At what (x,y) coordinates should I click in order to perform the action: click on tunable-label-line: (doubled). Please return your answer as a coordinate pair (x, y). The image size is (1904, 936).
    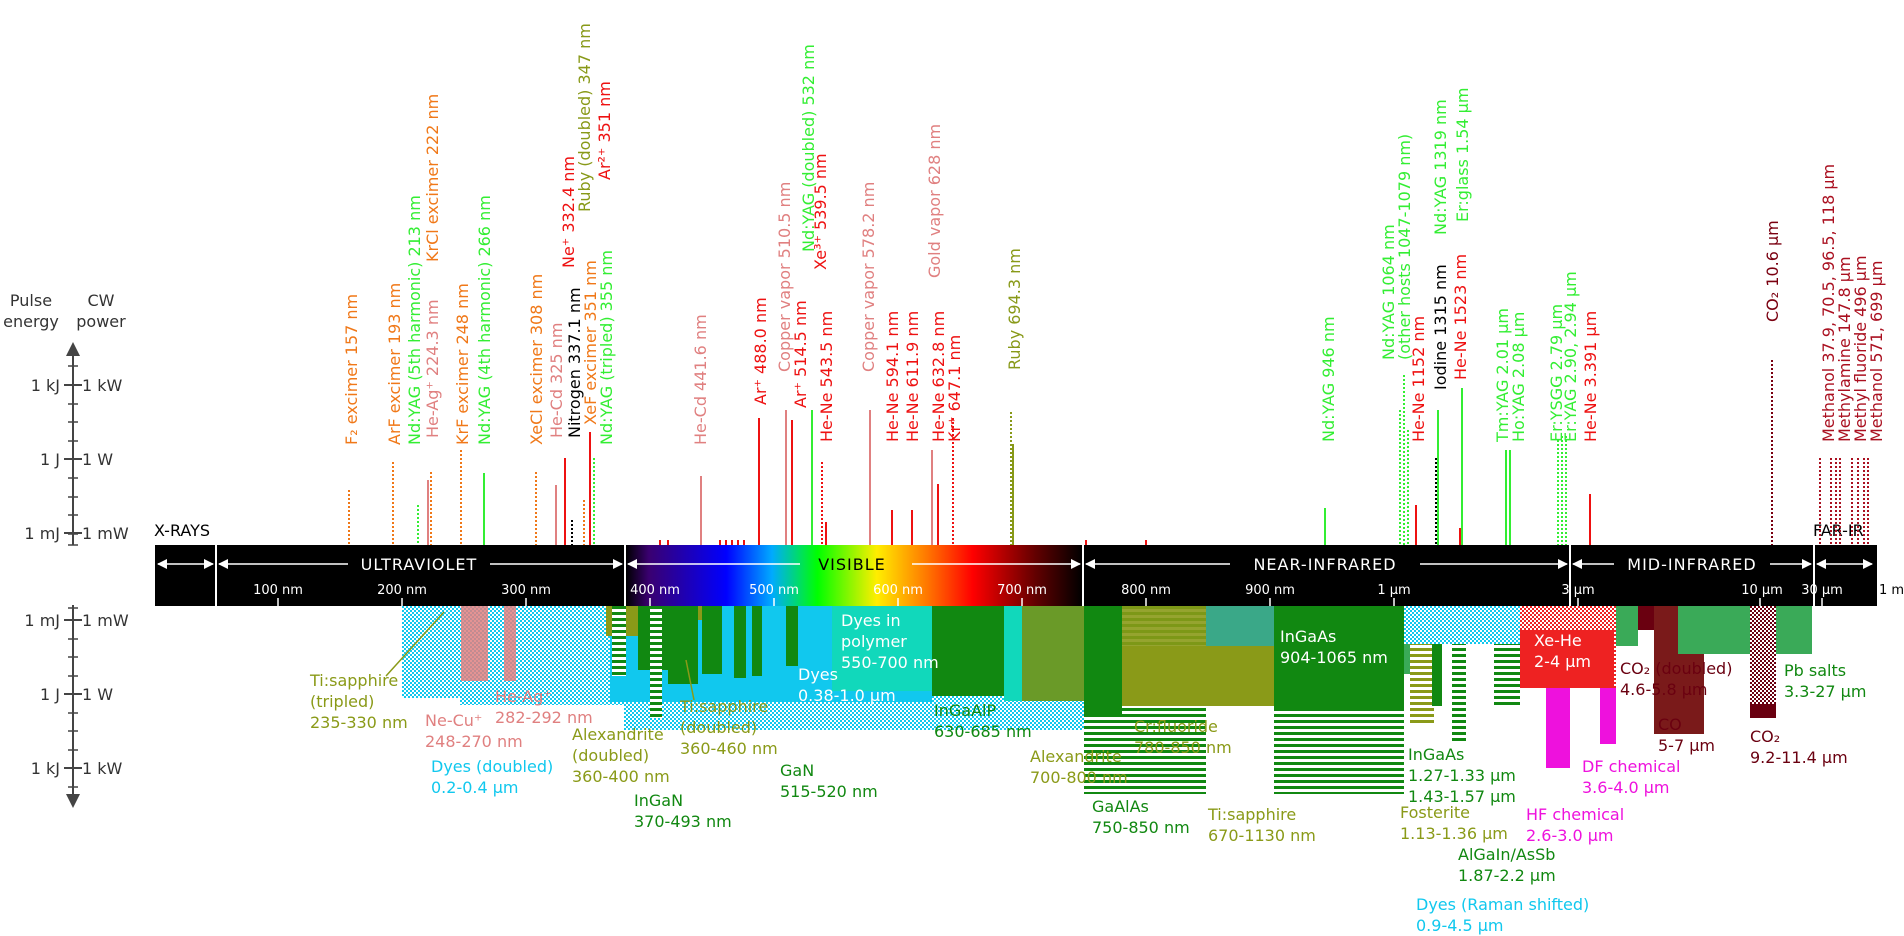
    Looking at the image, I should click on (610, 755).